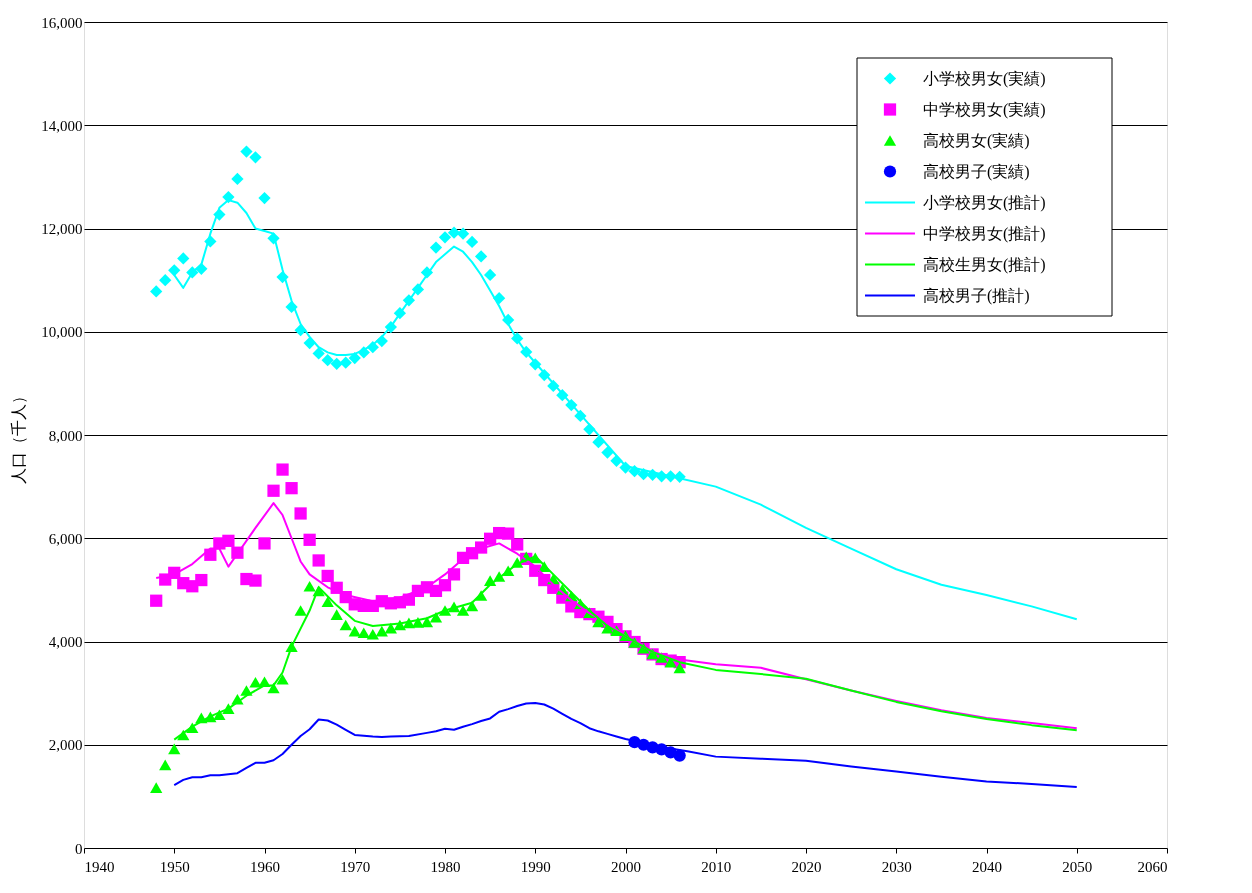 This screenshot has width=1252, height=893. Describe the element at coordinates (65, 538) in the screenshot. I see `y-tick-label: 6,000` at that location.